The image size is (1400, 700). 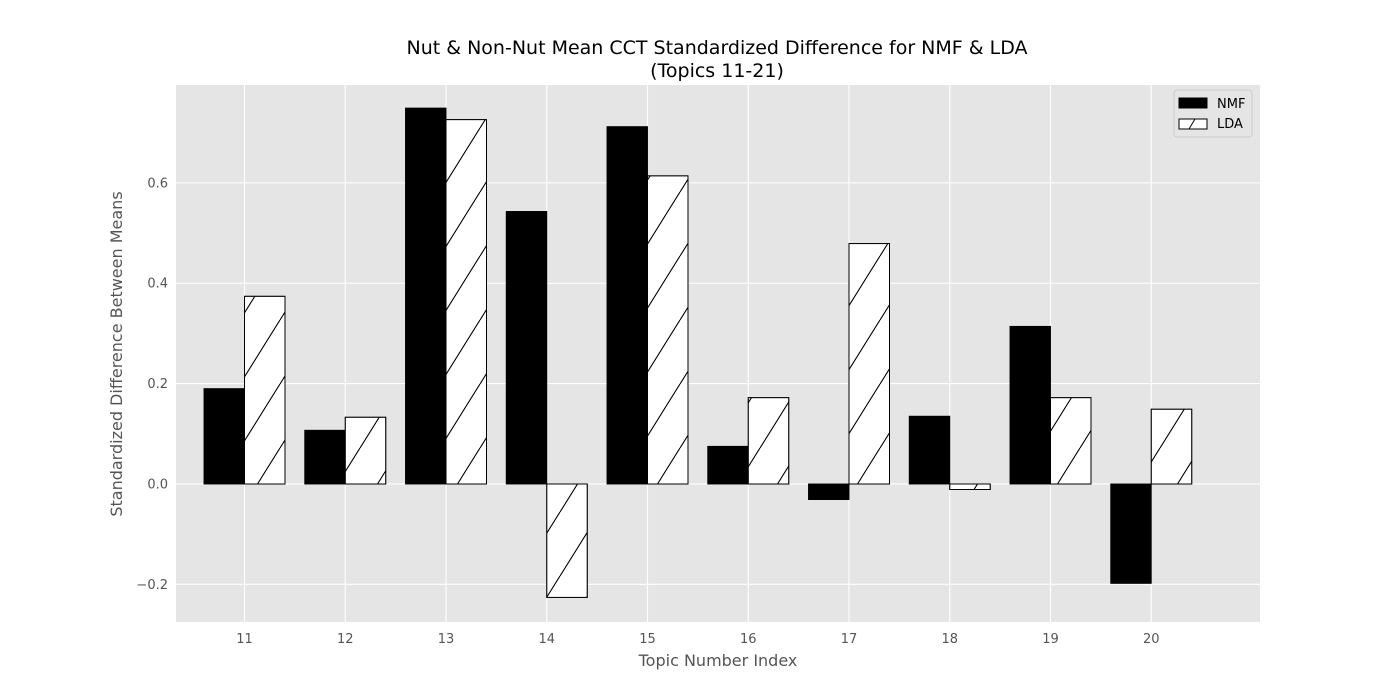 What do you see at coordinates (157, 183) in the screenshot?
I see `y-tick-label: 0.6` at bounding box center [157, 183].